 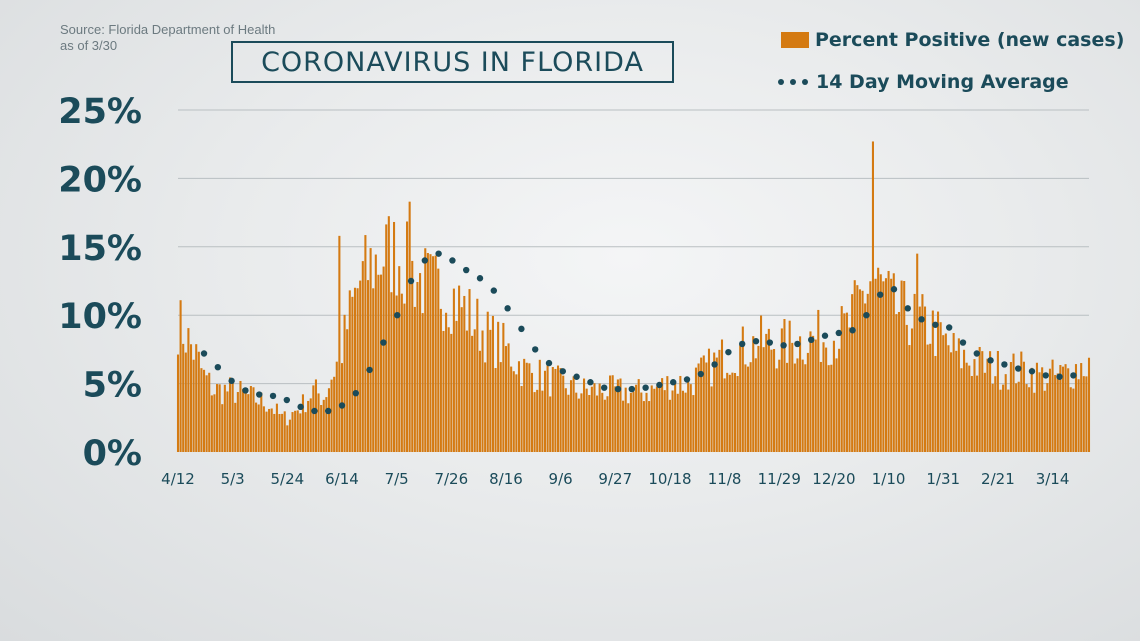 What do you see at coordinates (952, 40) in the screenshot?
I see `legend-item-bars: Percent Positive (new cases)` at bounding box center [952, 40].